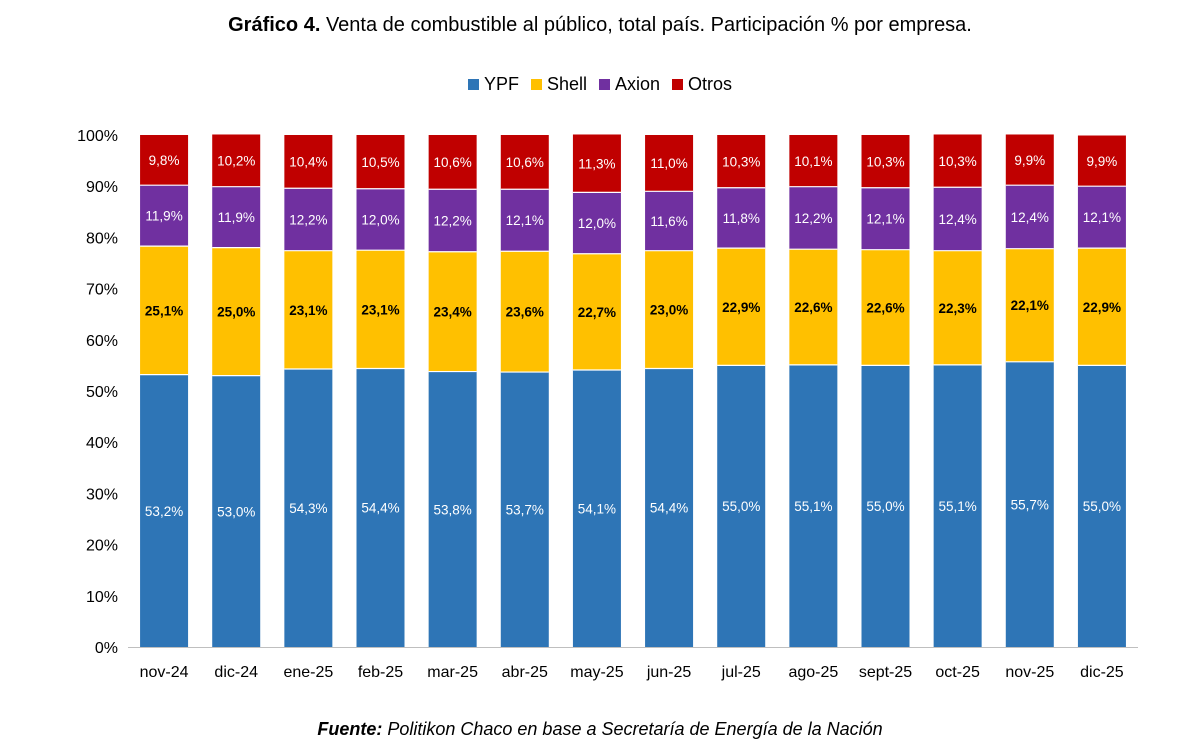 The height and width of the screenshot is (751, 1200). Describe the element at coordinates (102, 494) in the screenshot. I see `y-tick-label: 30%` at that location.